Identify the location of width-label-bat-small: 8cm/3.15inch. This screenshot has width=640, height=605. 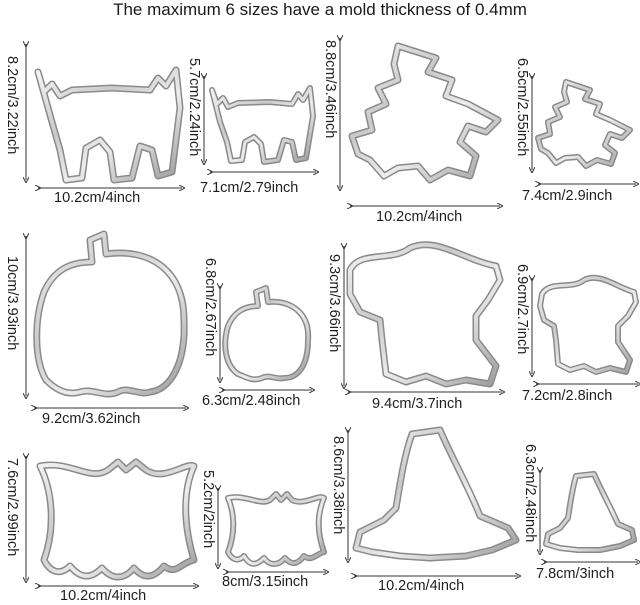
(265, 582).